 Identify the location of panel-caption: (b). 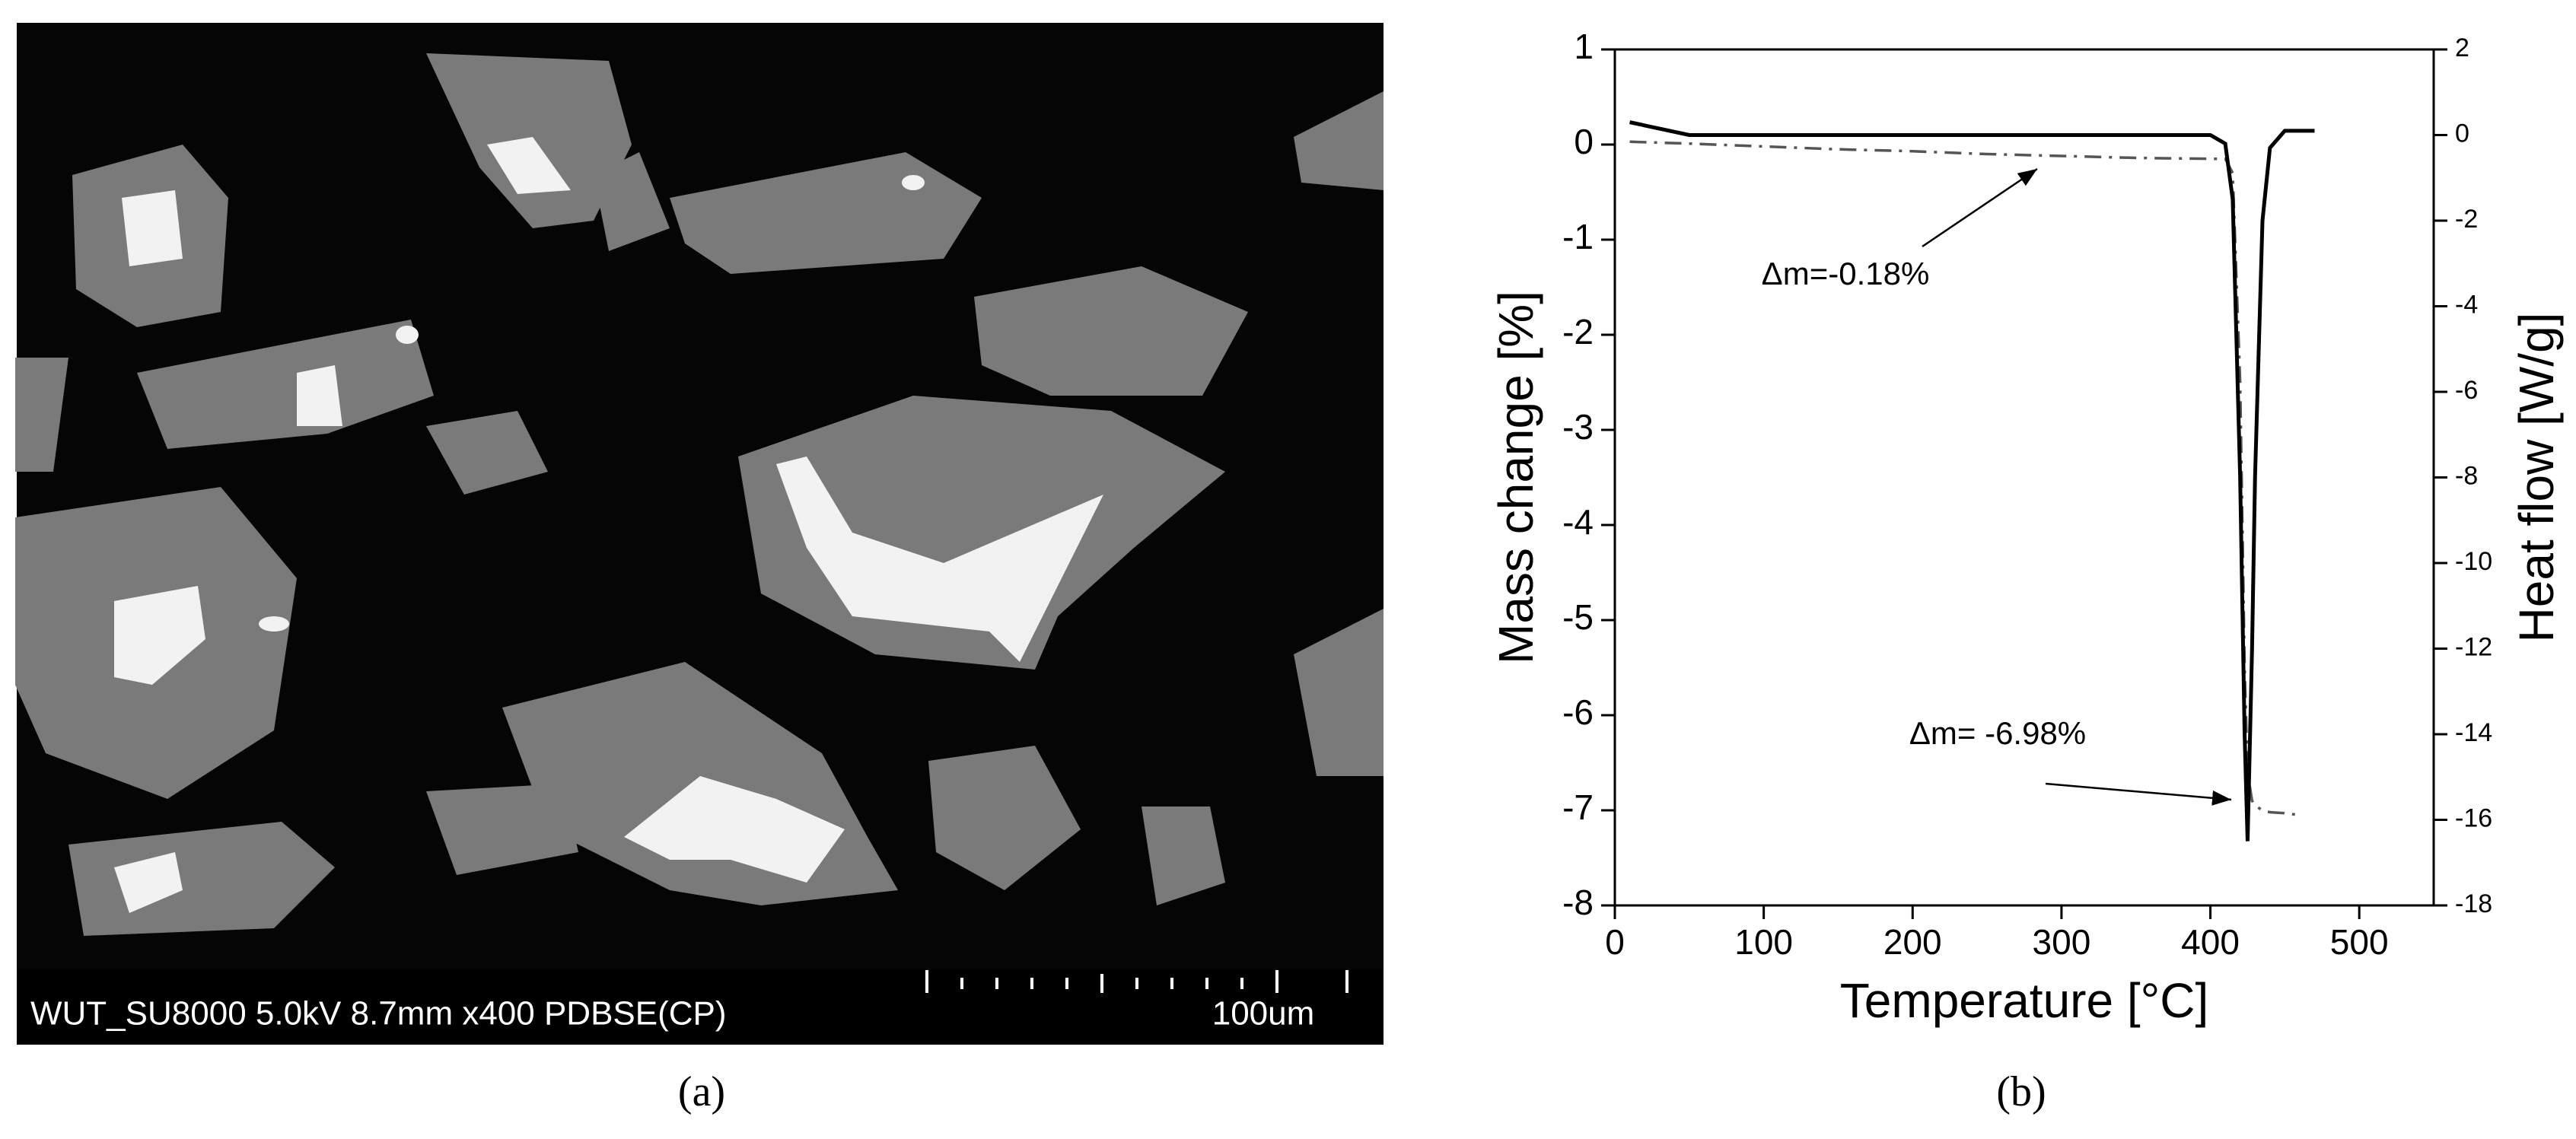
(2021, 1091).